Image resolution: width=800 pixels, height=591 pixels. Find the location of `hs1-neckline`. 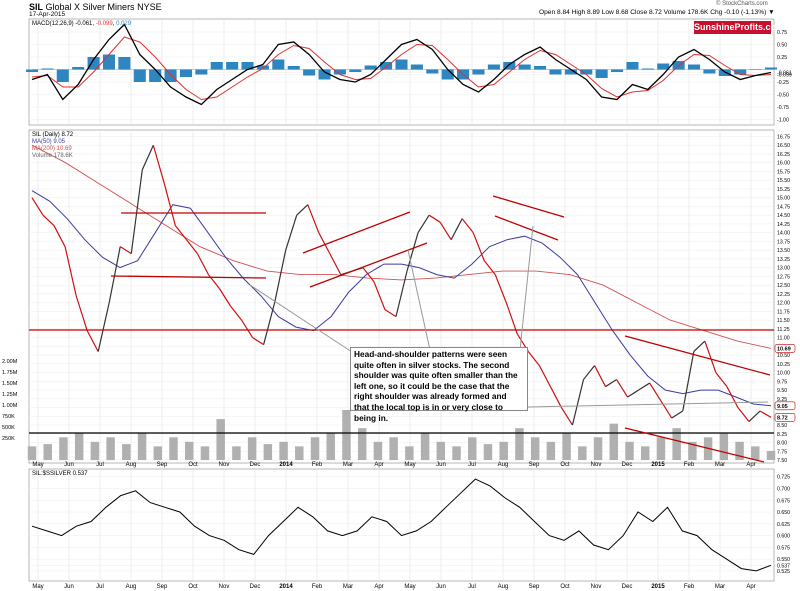

hs1-neckline is located at coordinates (188, 277).